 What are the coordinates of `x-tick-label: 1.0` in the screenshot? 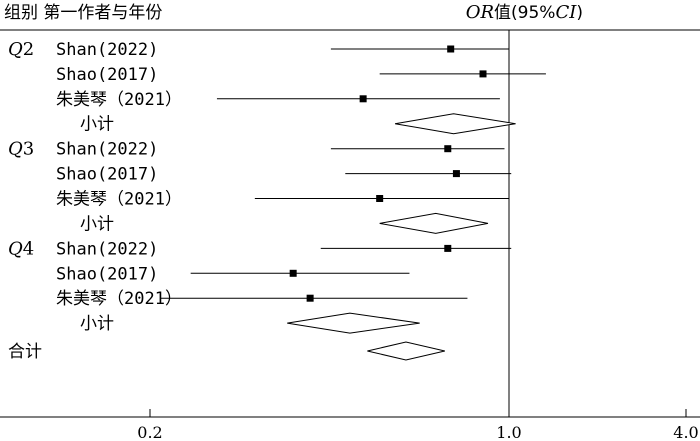 It's located at (508, 432).